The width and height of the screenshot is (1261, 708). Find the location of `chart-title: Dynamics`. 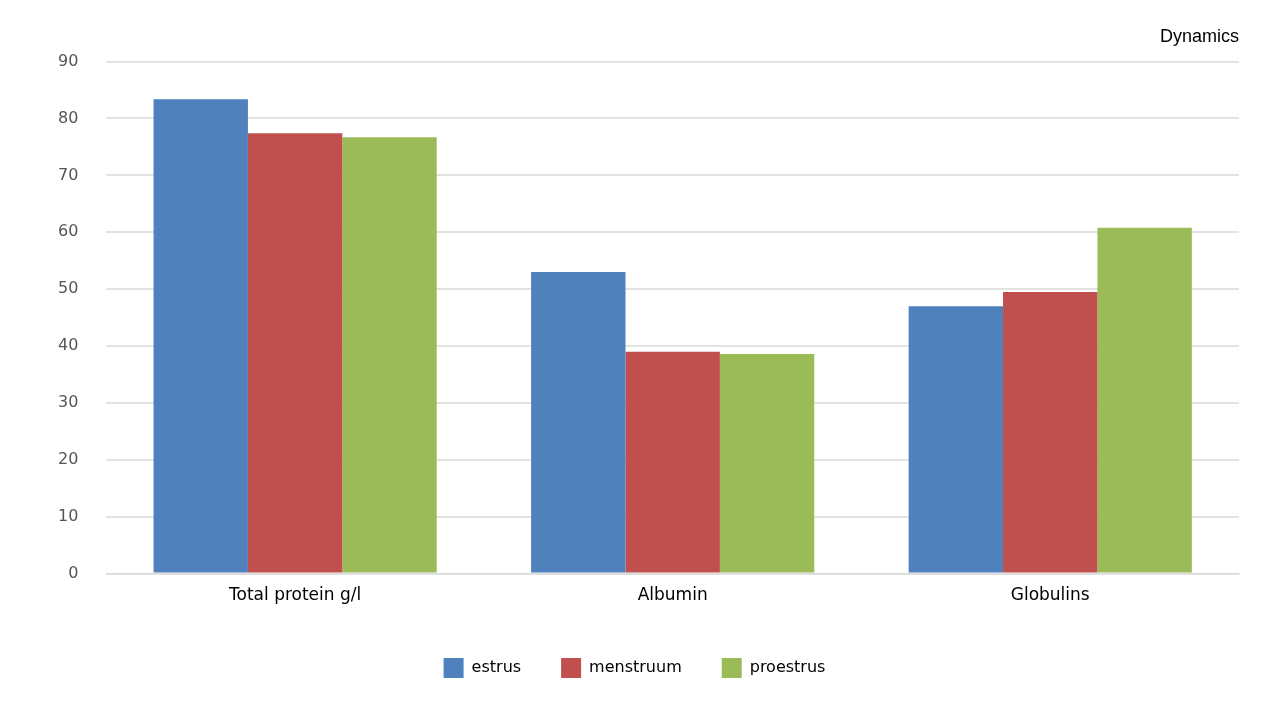

chart-title: Dynamics is located at coordinates (1199, 35).